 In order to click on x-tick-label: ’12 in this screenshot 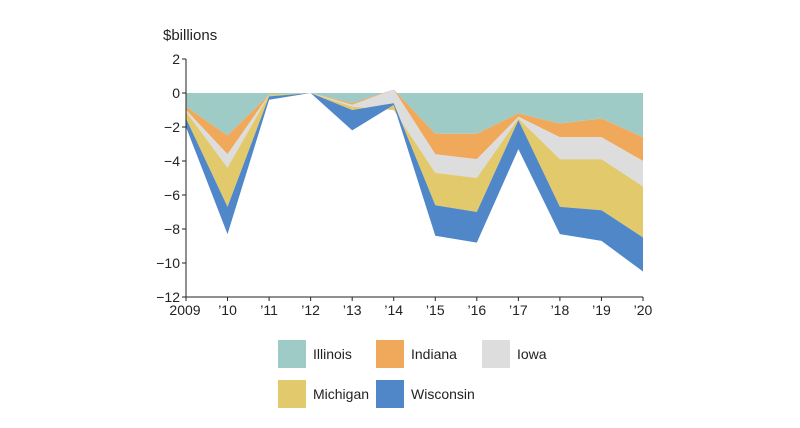, I will do `click(310, 310)`.